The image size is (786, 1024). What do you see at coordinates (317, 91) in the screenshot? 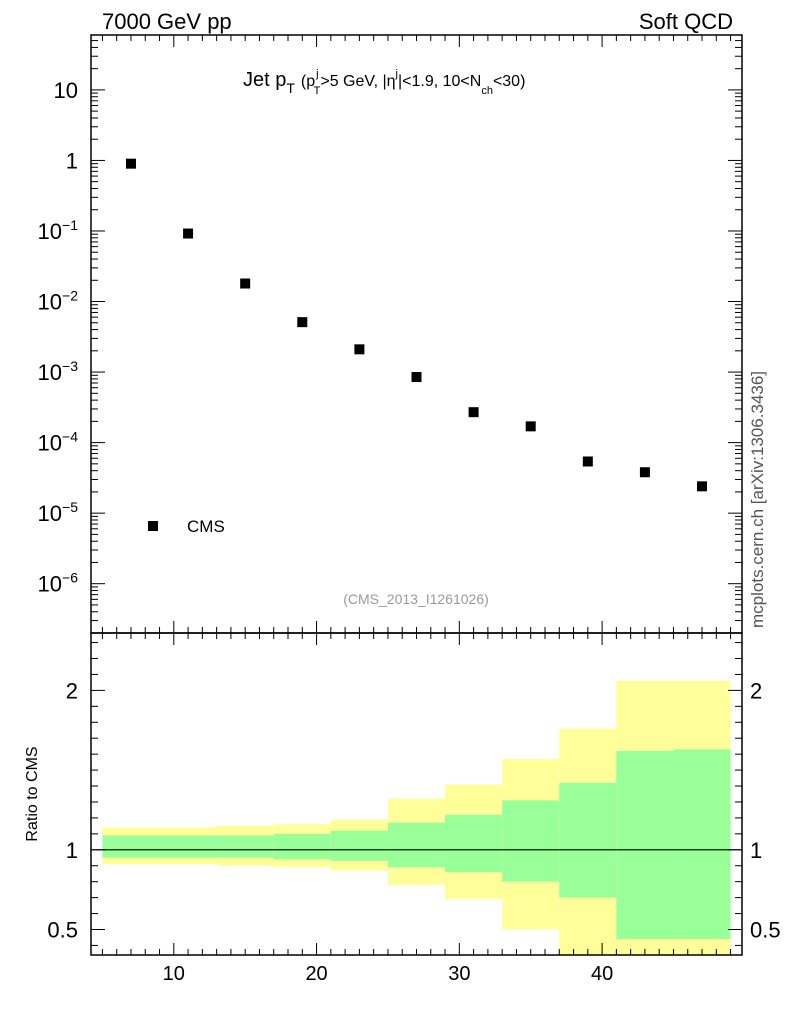
I see `title-p-sub: T` at bounding box center [317, 91].